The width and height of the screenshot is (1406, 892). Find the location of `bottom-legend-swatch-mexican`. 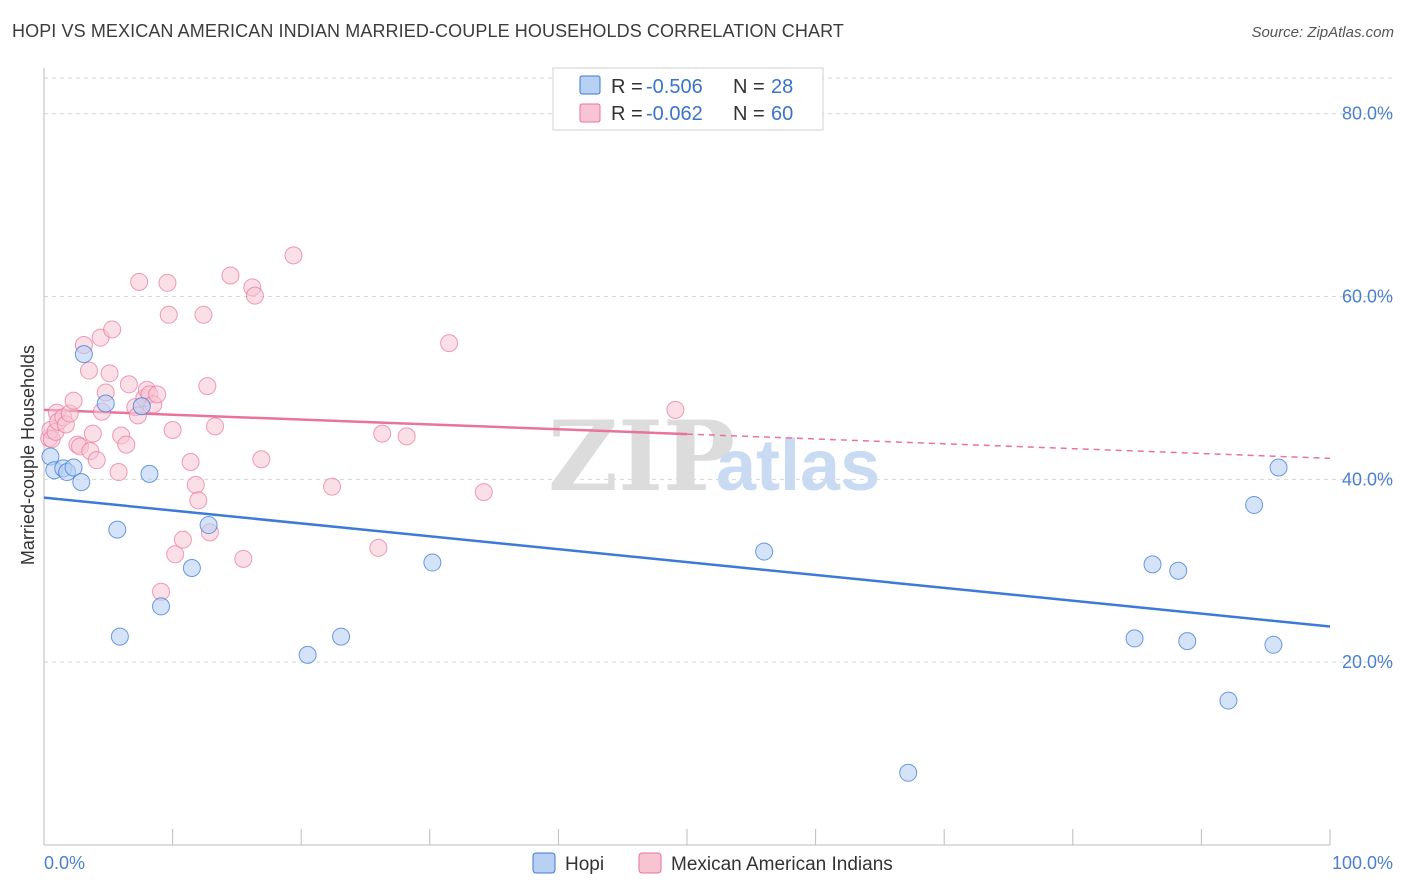

bottom-legend-swatch-mexican is located at coordinates (650, 863).